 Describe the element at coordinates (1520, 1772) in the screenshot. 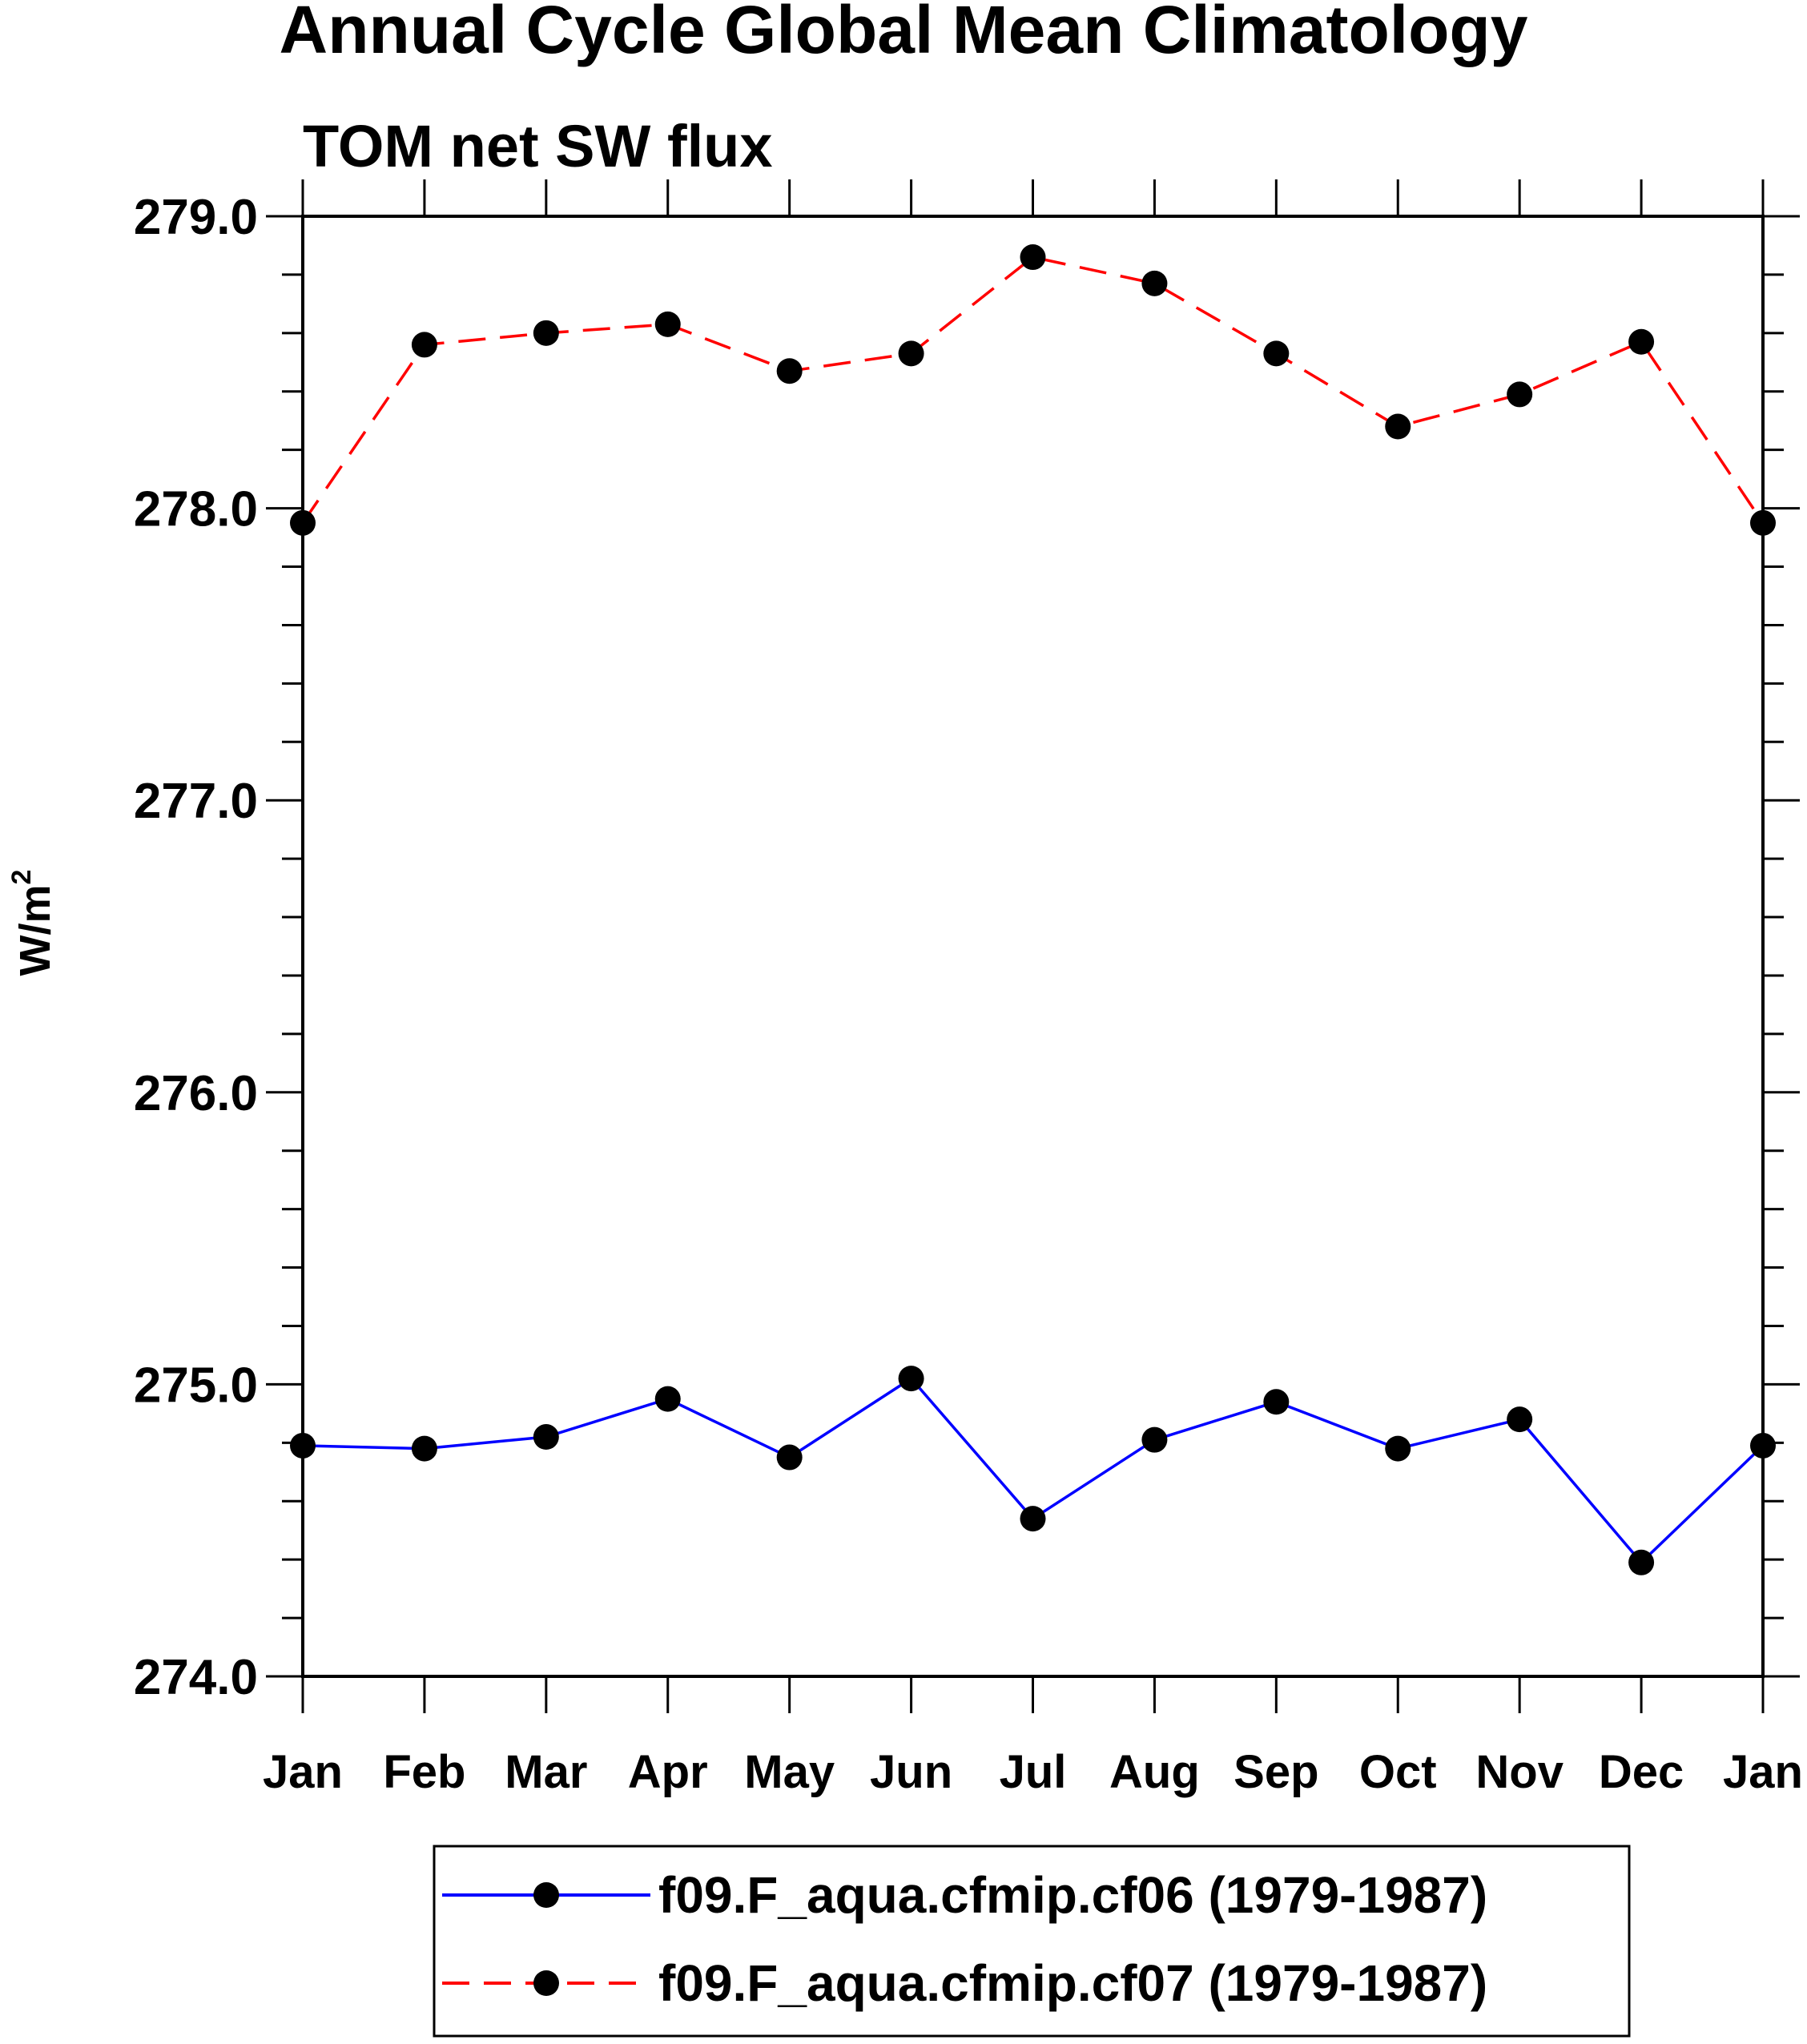

I see `x-tick-label: Nov` at that location.